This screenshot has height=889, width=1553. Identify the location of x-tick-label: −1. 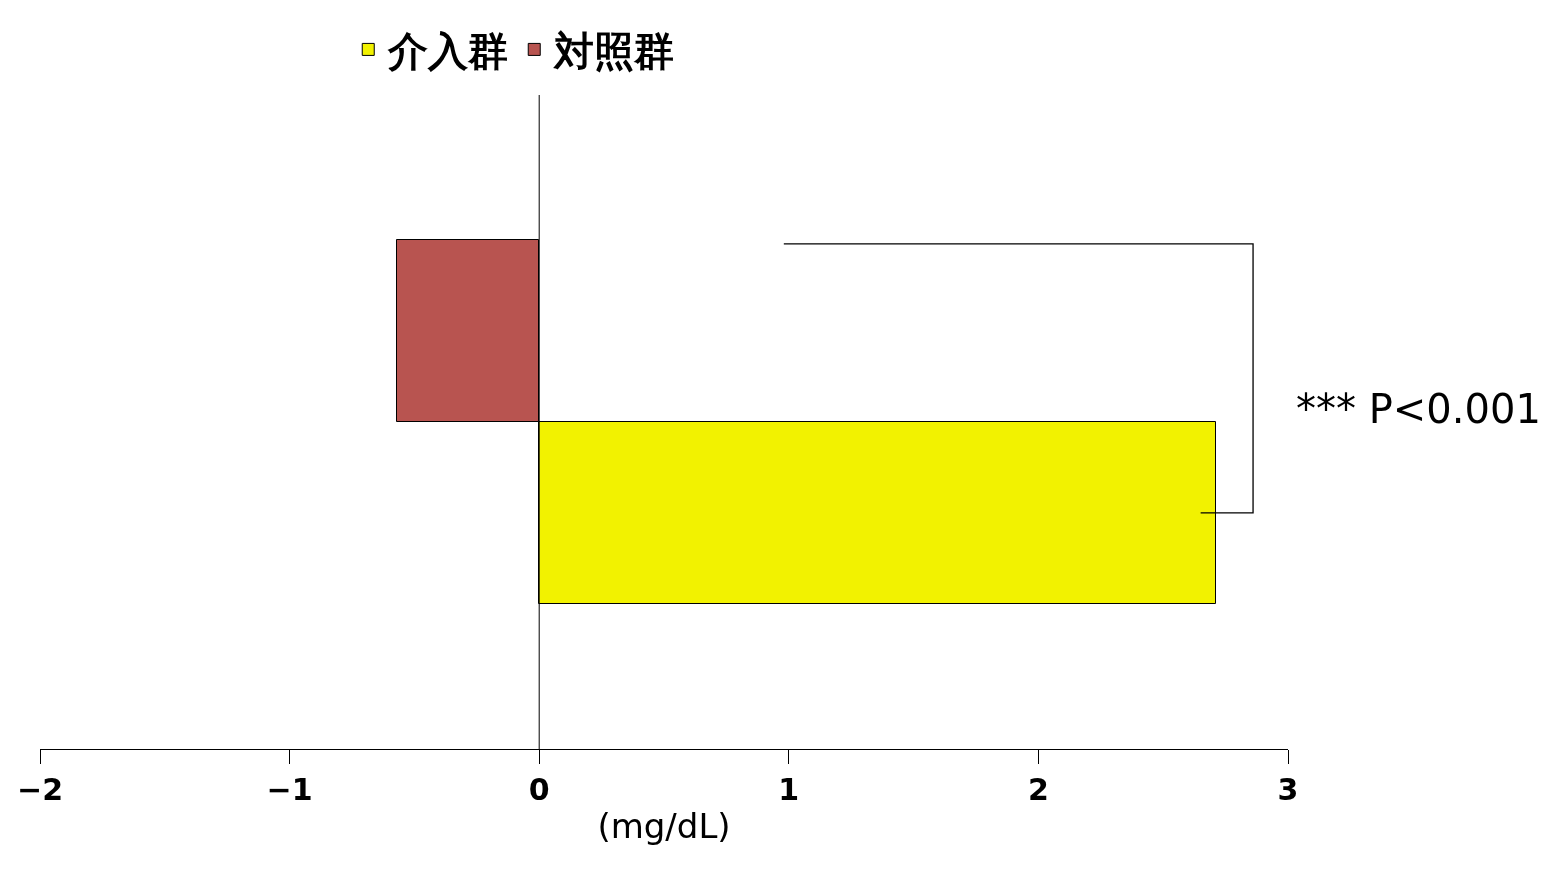
(289, 789).